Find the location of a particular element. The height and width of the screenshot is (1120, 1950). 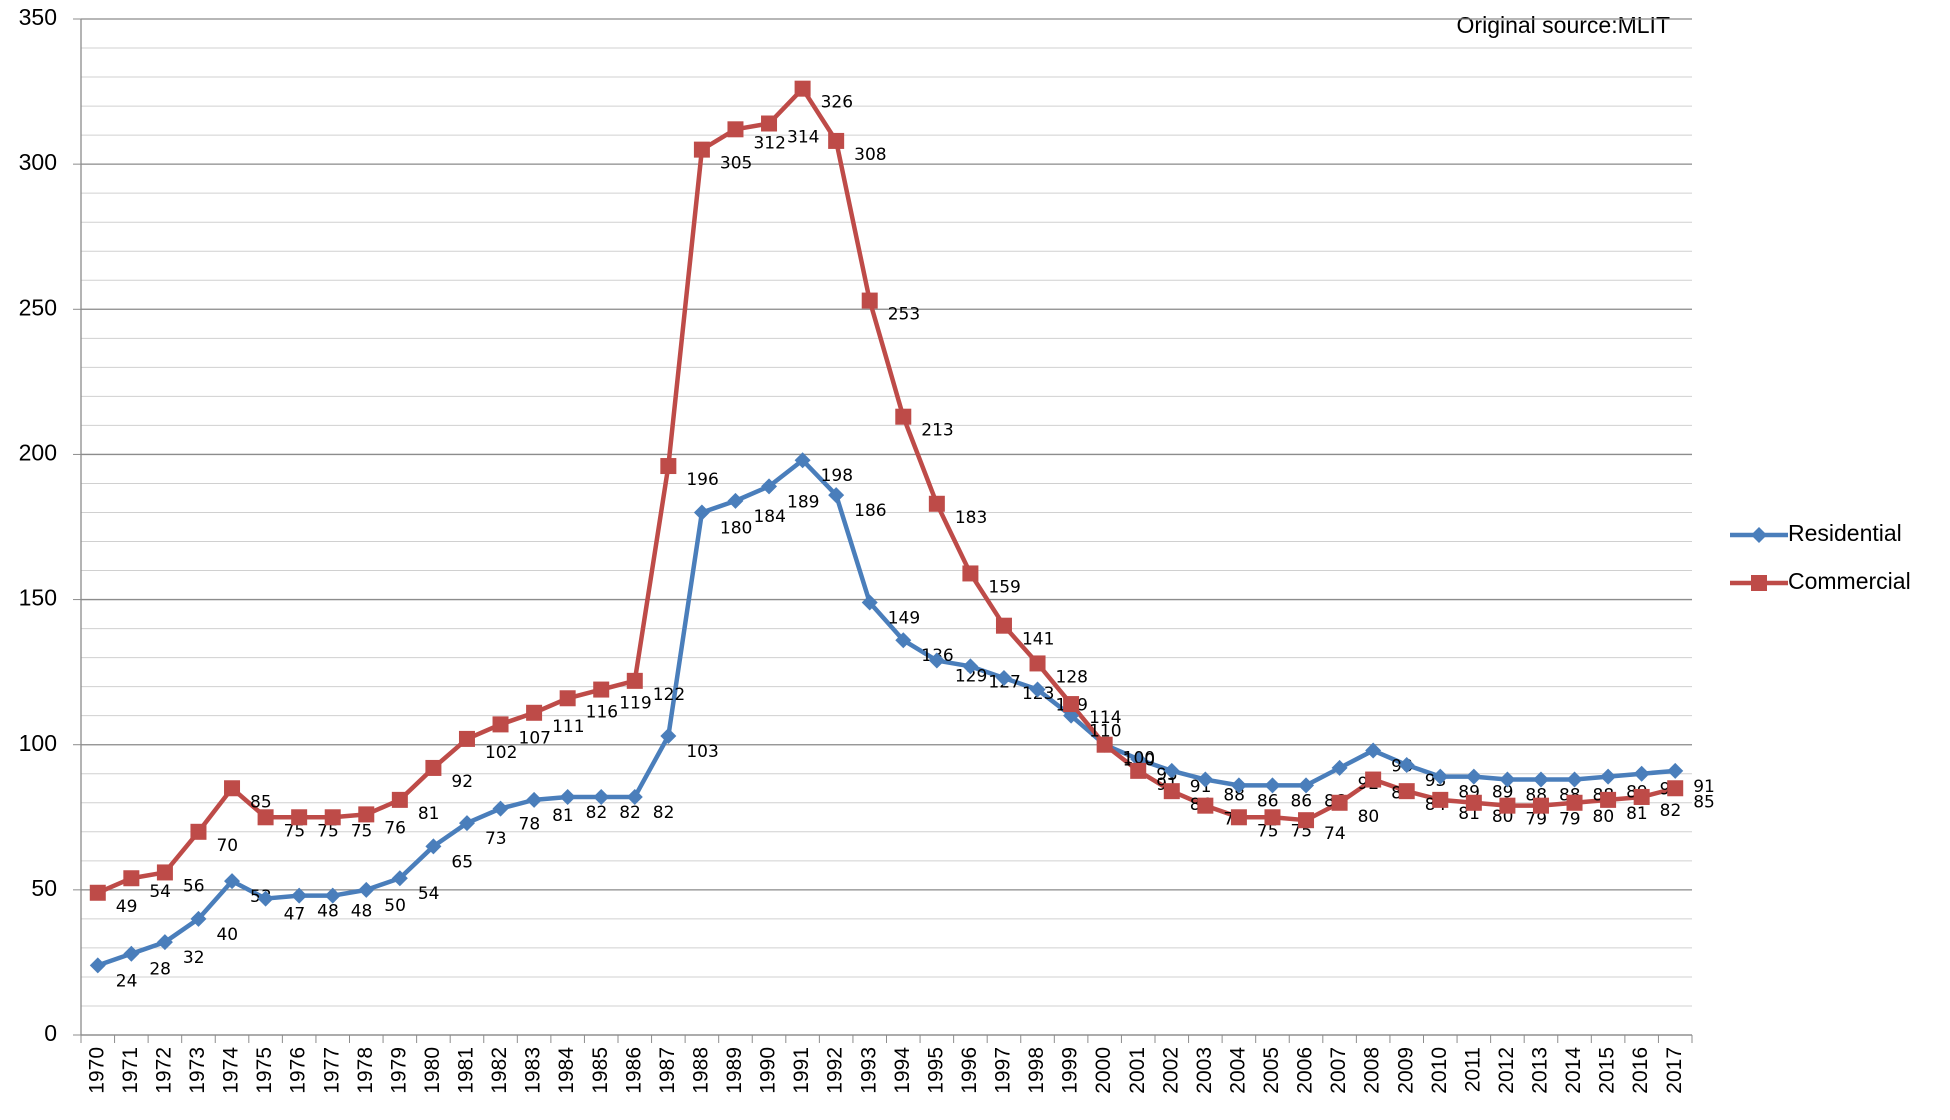

data-label: 107 is located at coordinates (535, 738).